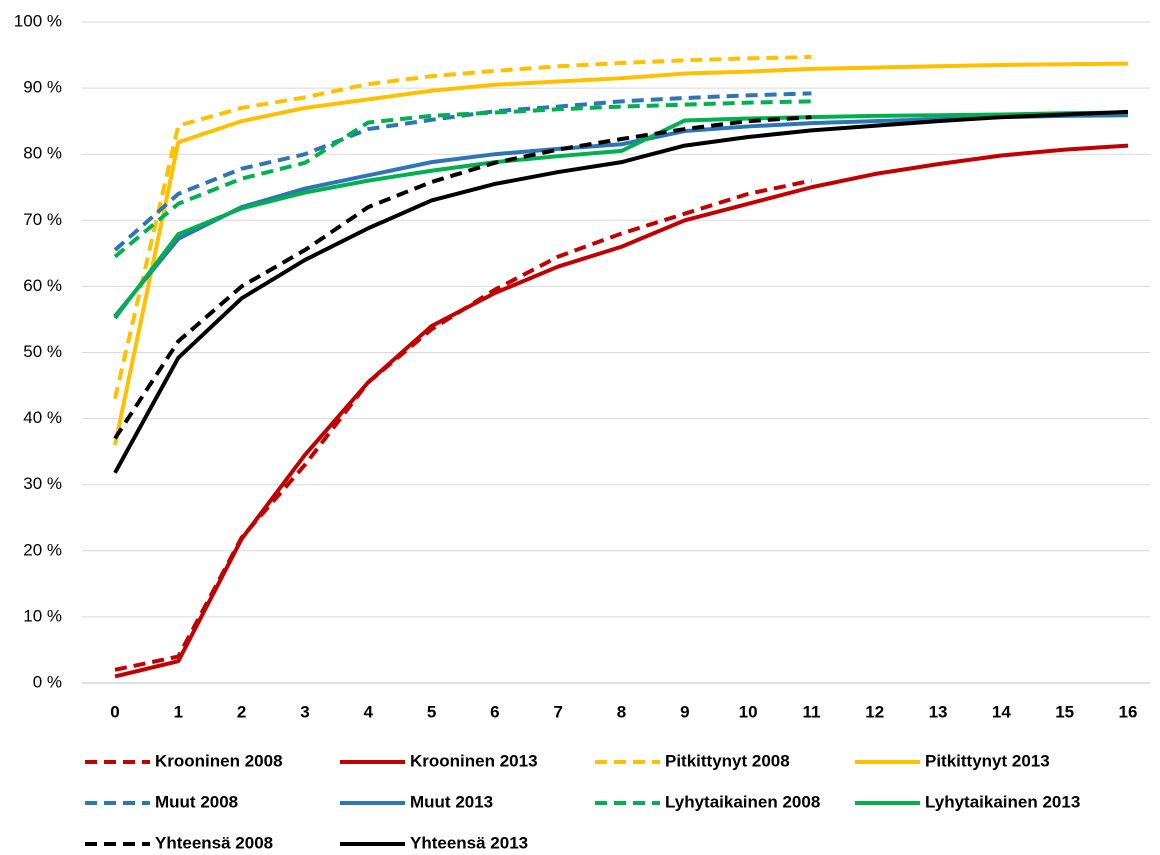  Describe the element at coordinates (469, 842) in the screenshot. I see `legend-label: Yhteensä 2013` at that location.